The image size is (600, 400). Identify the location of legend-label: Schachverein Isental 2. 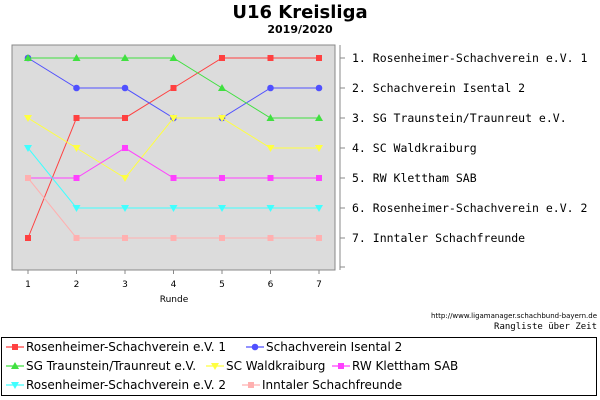
(334, 347).